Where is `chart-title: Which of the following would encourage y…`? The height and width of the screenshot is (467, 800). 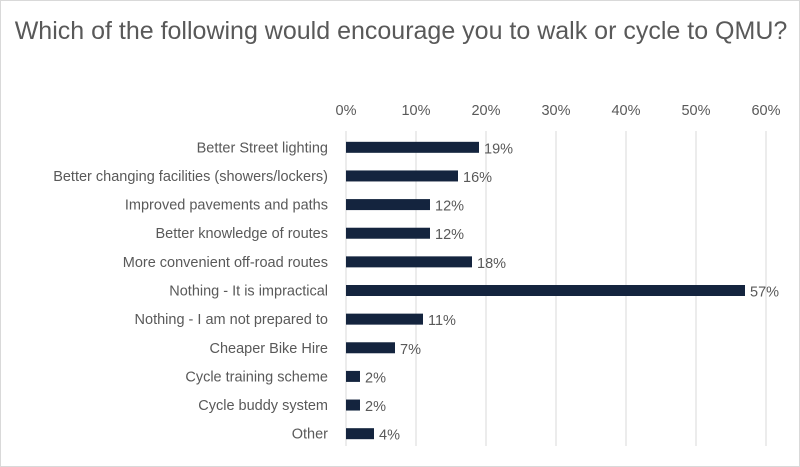 chart-title: Which of the following would encourage y… is located at coordinates (401, 31).